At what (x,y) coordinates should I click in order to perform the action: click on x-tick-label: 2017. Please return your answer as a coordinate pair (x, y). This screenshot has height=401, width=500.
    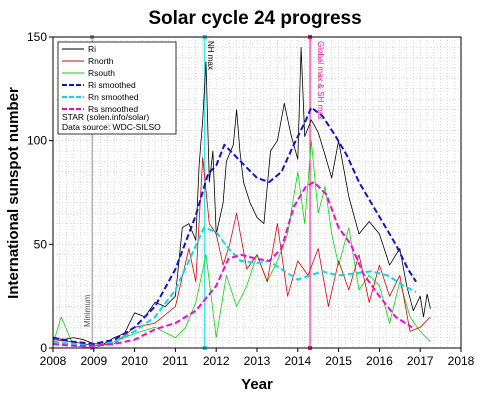
    Looking at the image, I should click on (420, 361).